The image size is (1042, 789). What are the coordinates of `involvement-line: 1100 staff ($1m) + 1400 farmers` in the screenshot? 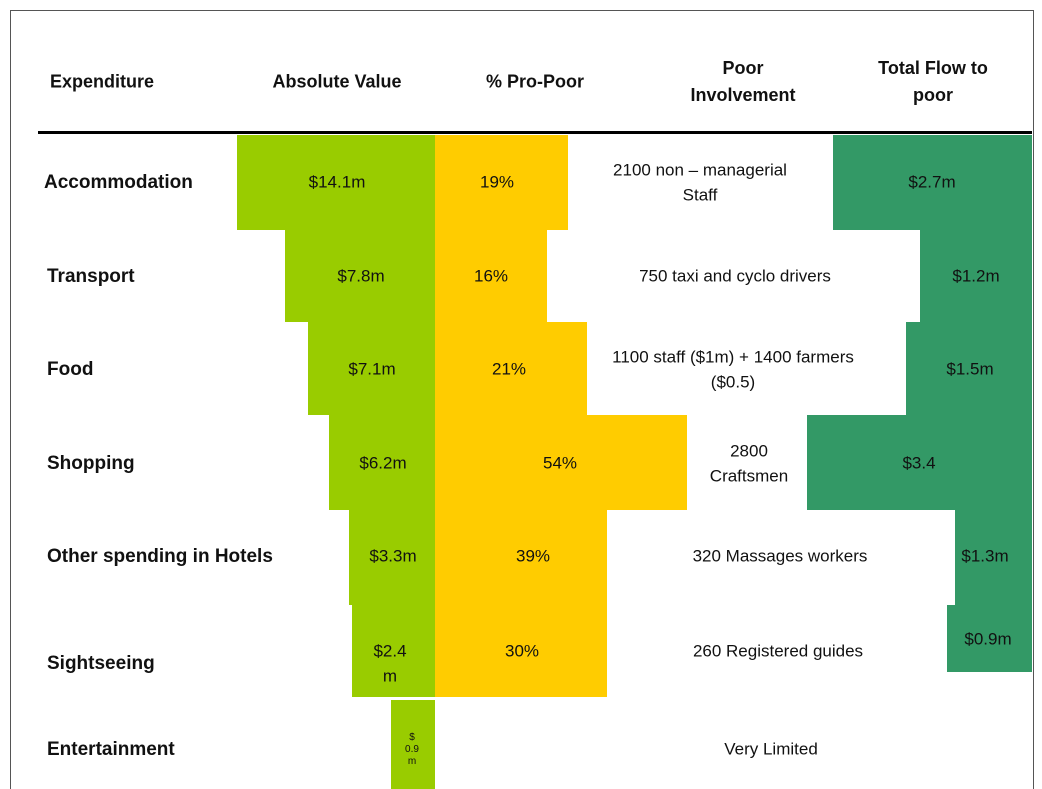 It's located at (733, 357).